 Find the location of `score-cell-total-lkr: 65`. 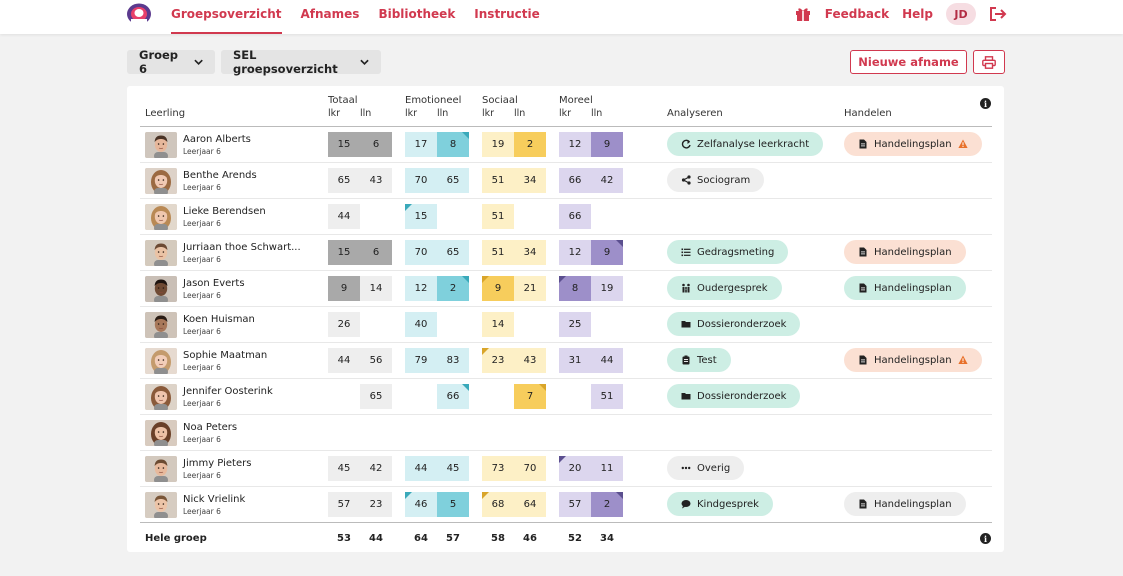

score-cell-total-lkr: 65 is located at coordinates (344, 180).